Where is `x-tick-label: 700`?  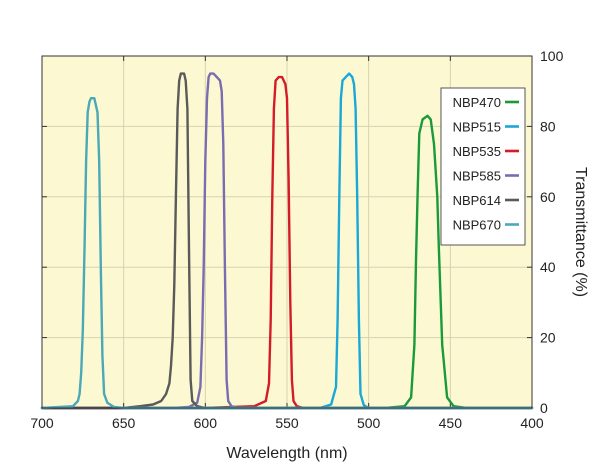
x-tick-label: 700 is located at coordinates (42, 423).